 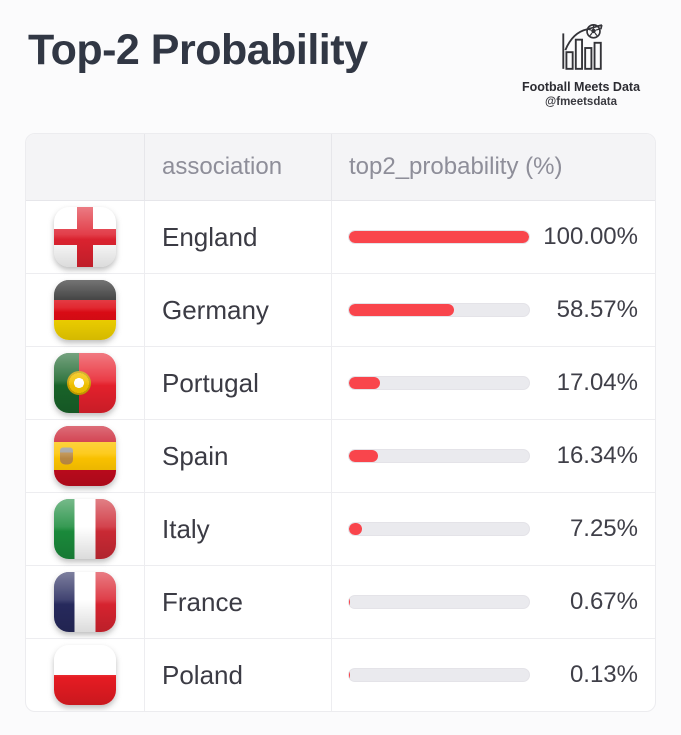 I want to click on table-row-germany: Germany 58.57%, so click(x=340, y=309).